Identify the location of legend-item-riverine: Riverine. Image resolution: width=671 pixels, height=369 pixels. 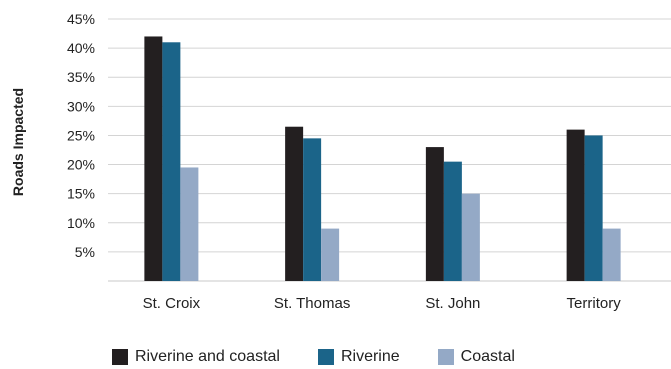
(358, 357).